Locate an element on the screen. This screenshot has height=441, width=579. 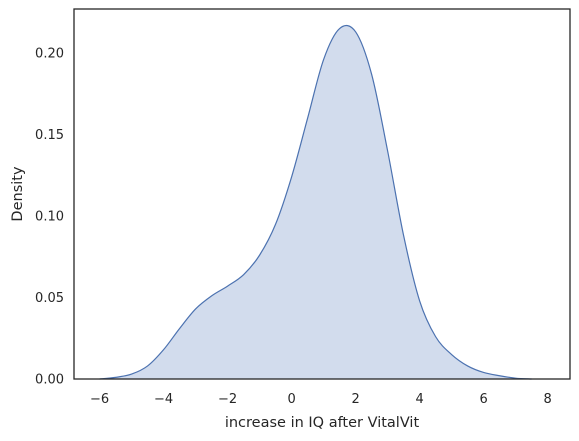
y-tick-label: 0.15 is located at coordinates (49, 135).